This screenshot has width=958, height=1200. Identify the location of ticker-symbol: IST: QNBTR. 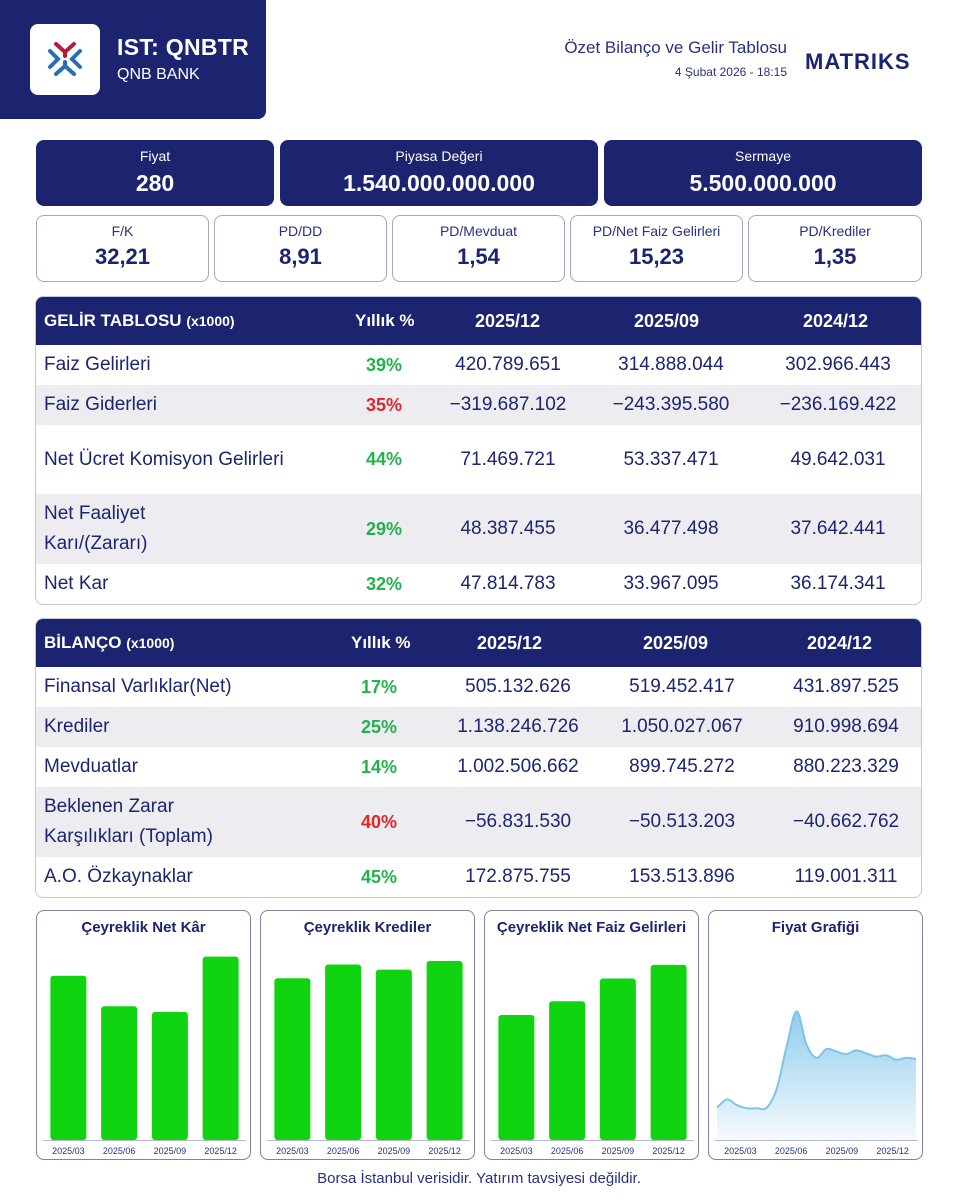
(183, 47).